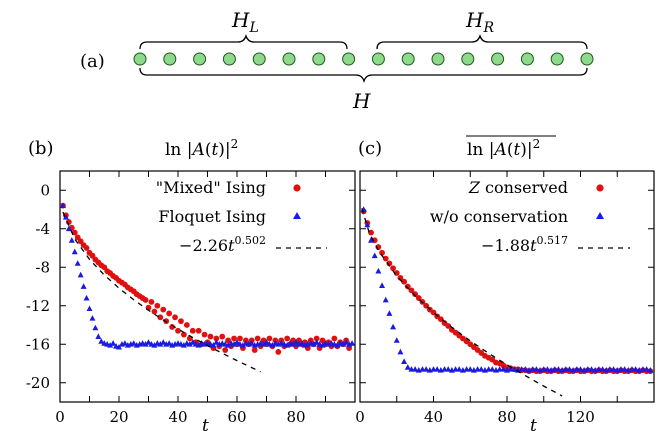 The height and width of the screenshot is (431, 658). What do you see at coordinates (205, 423) in the screenshot?
I see `panel-b-xlabel: t` at bounding box center [205, 423].